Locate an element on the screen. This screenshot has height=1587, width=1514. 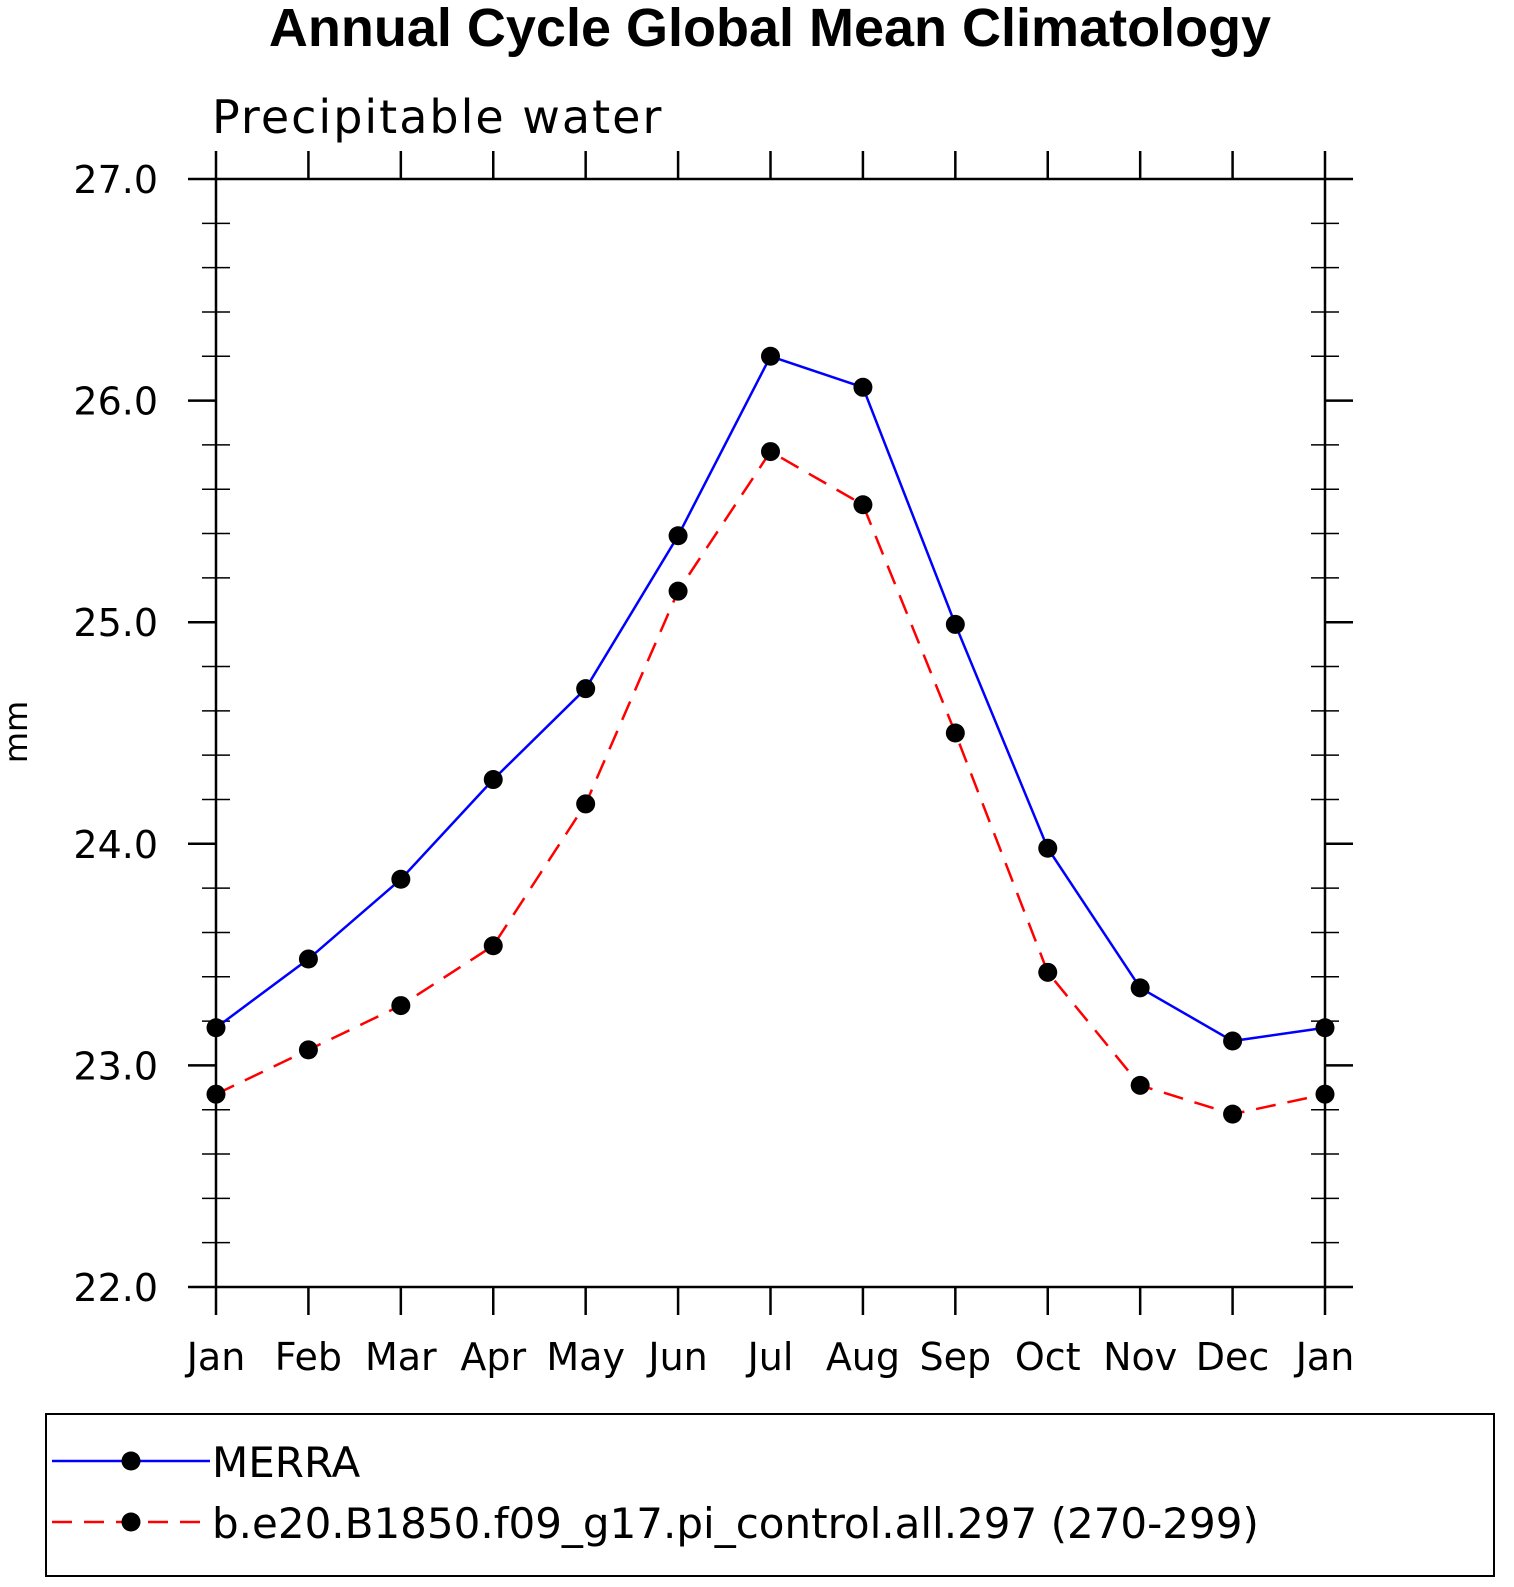
x-tick-label: Jul is located at coordinates (770, 1357).